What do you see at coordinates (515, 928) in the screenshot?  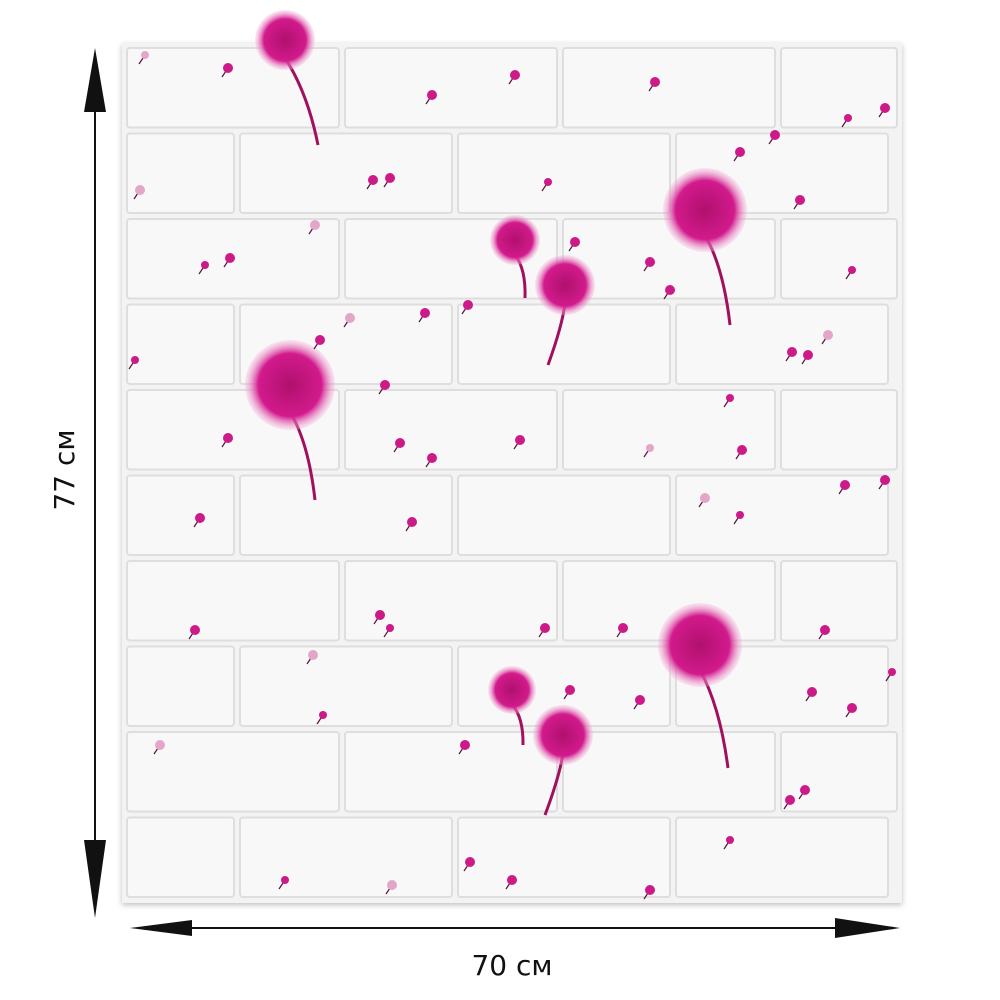 I see `width-arrow` at bounding box center [515, 928].